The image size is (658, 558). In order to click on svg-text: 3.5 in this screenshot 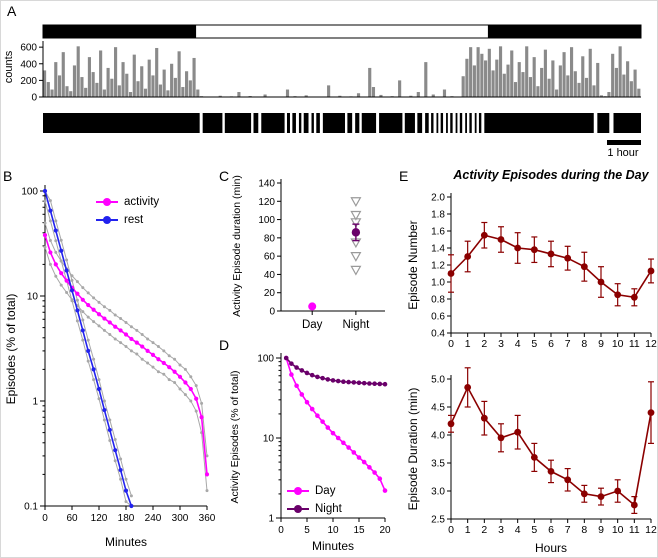, I will do `click(438, 464)`.